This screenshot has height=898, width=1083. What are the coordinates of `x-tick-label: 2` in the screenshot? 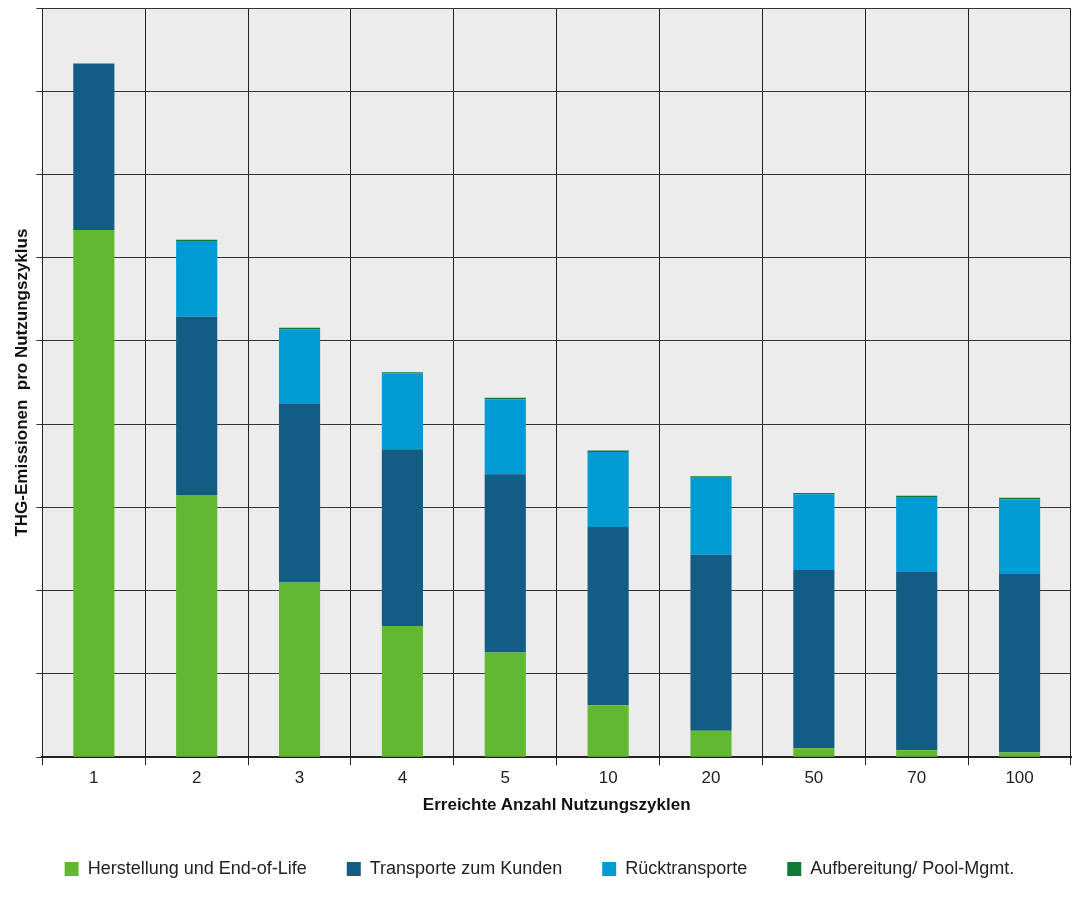 It's located at (196, 778).